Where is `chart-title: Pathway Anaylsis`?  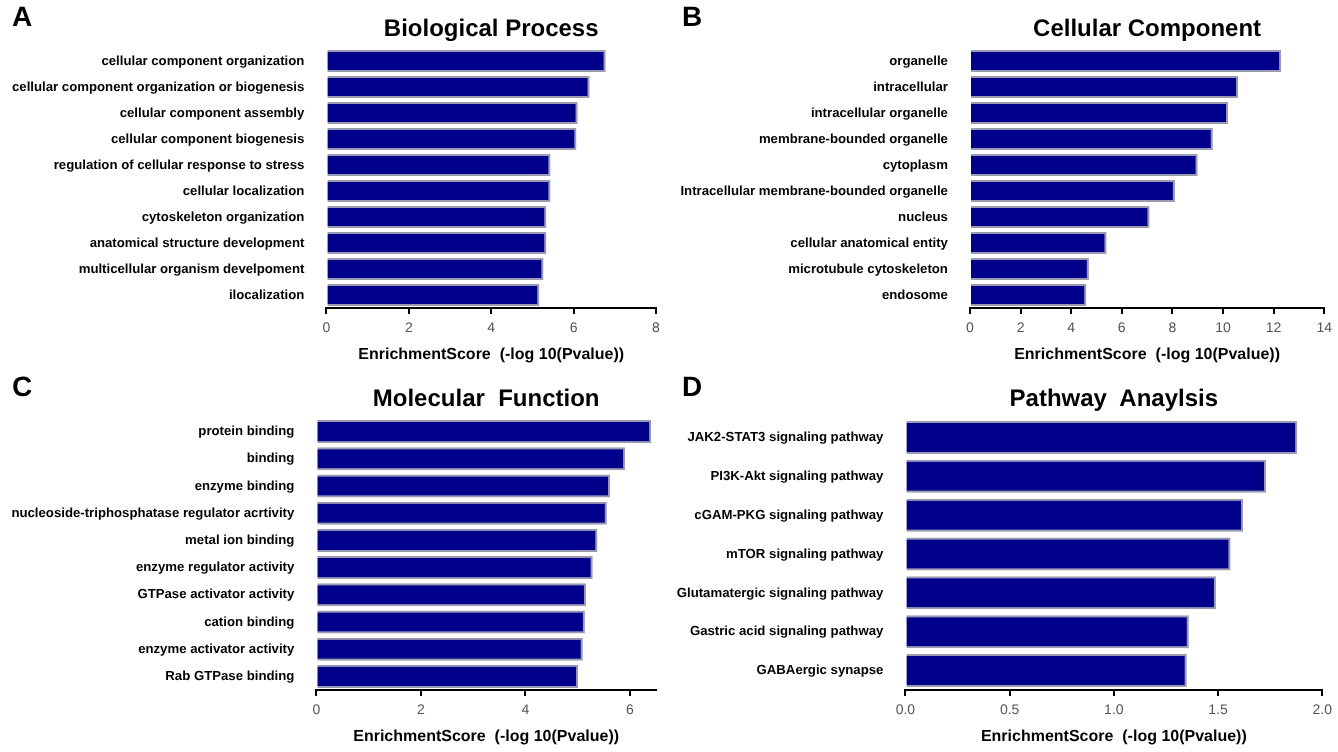 chart-title: Pathway Anaylsis is located at coordinates (1114, 398).